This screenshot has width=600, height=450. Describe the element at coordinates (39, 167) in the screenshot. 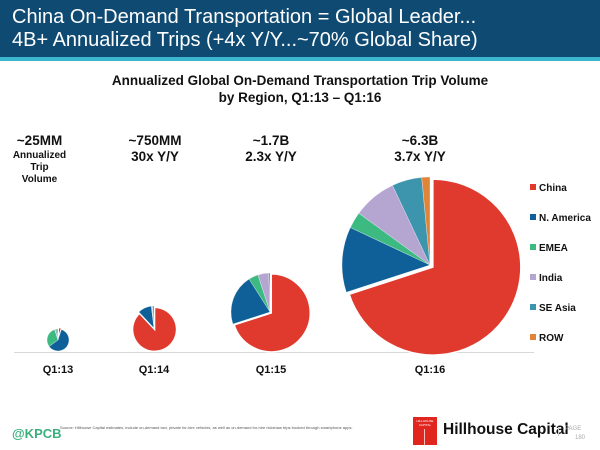

I see `volume-note: Annualized Trip Volume` at that location.